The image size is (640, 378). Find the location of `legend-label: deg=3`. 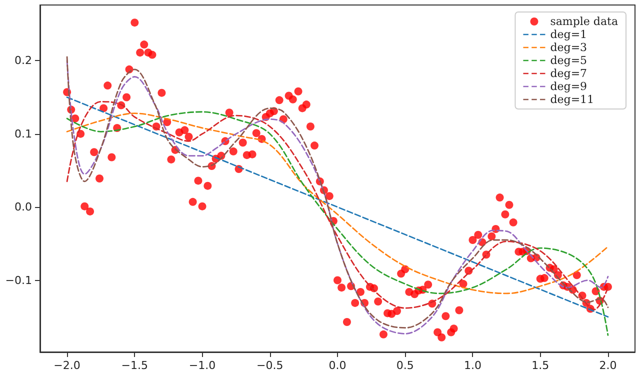

legend-label: deg=3 is located at coordinates (569, 47).